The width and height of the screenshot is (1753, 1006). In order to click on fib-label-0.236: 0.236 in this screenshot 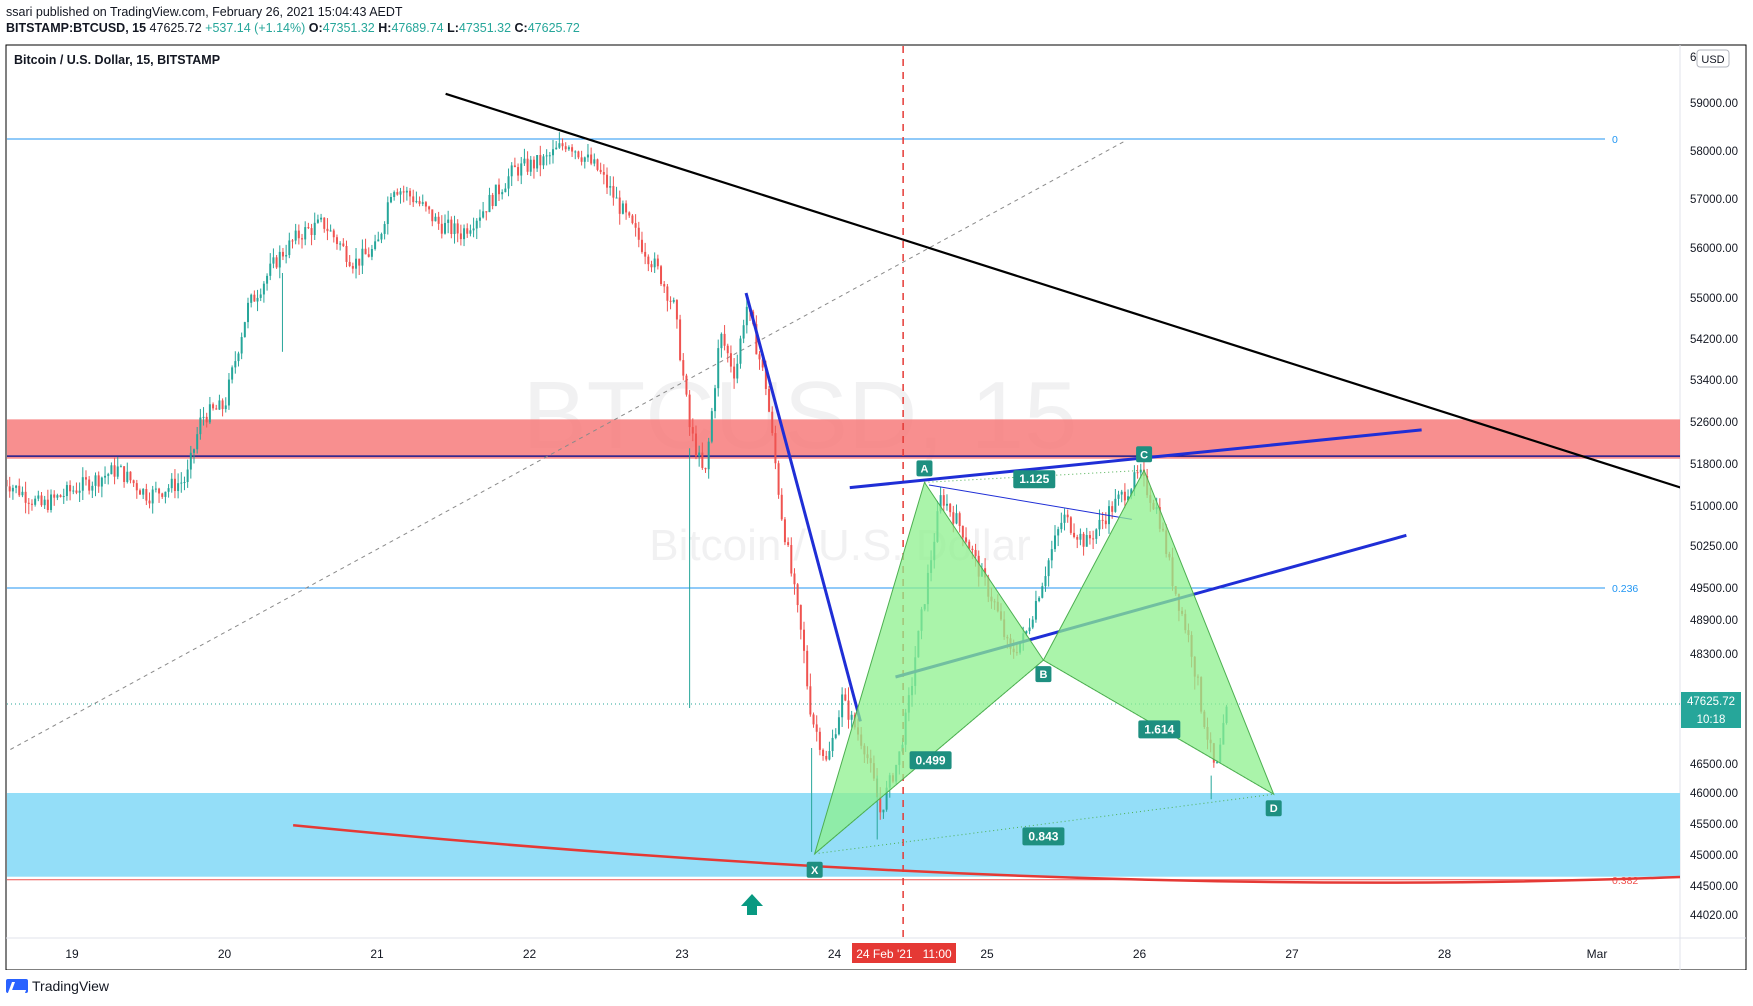, I will do `click(1625, 589)`.